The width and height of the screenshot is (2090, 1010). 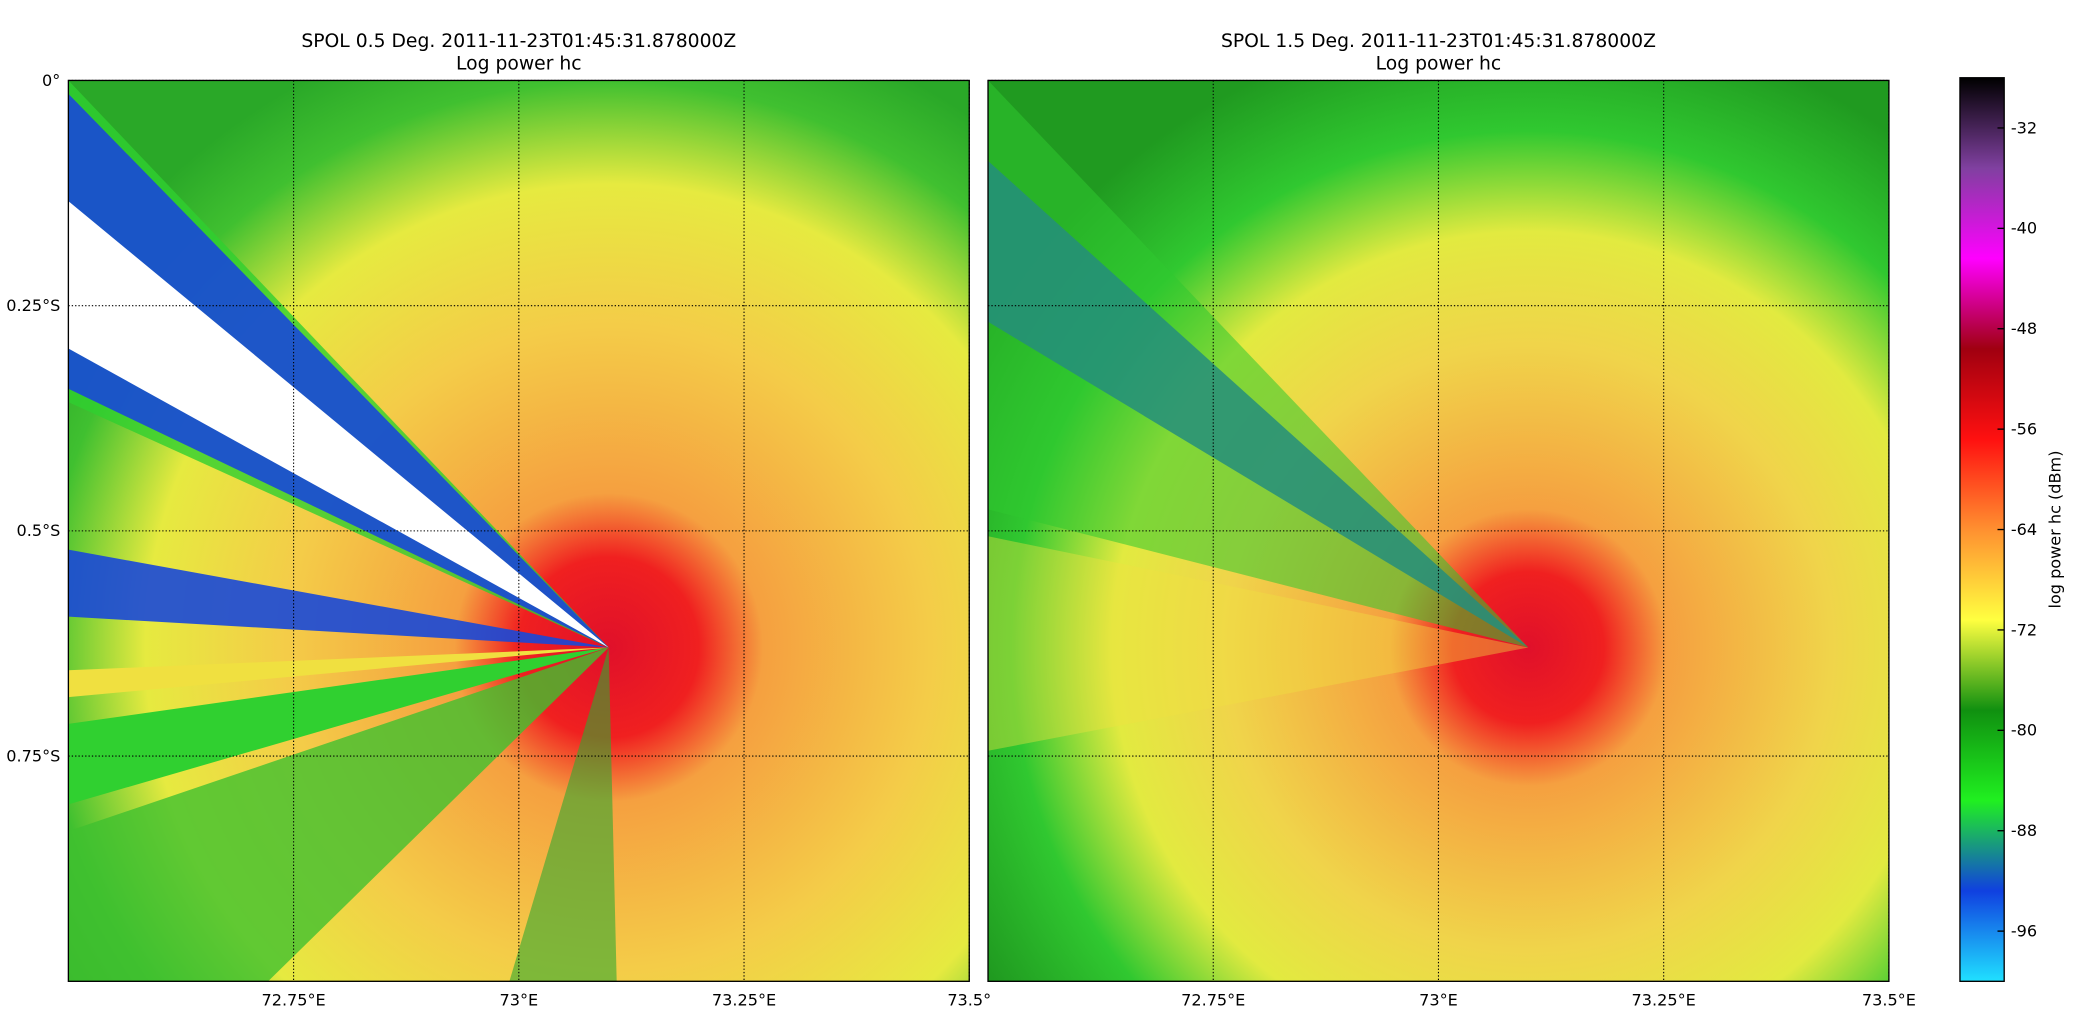 What do you see at coordinates (1889, 999) in the screenshot?
I see `x-tick-label: 73.5°E` at bounding box center [1889, 999].